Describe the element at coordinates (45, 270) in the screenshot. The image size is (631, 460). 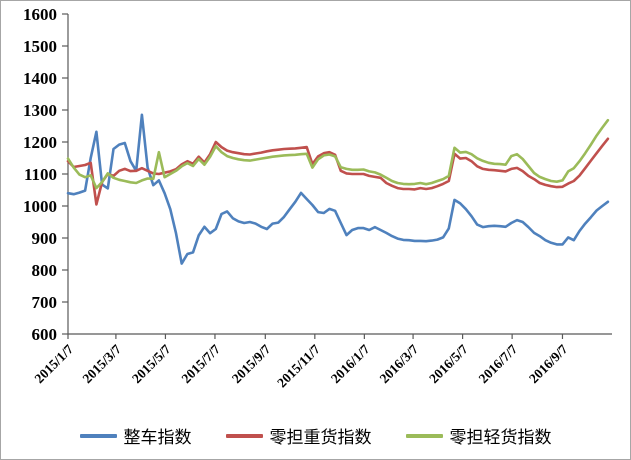
I see `y-axis-tick-label: 800` at that location.